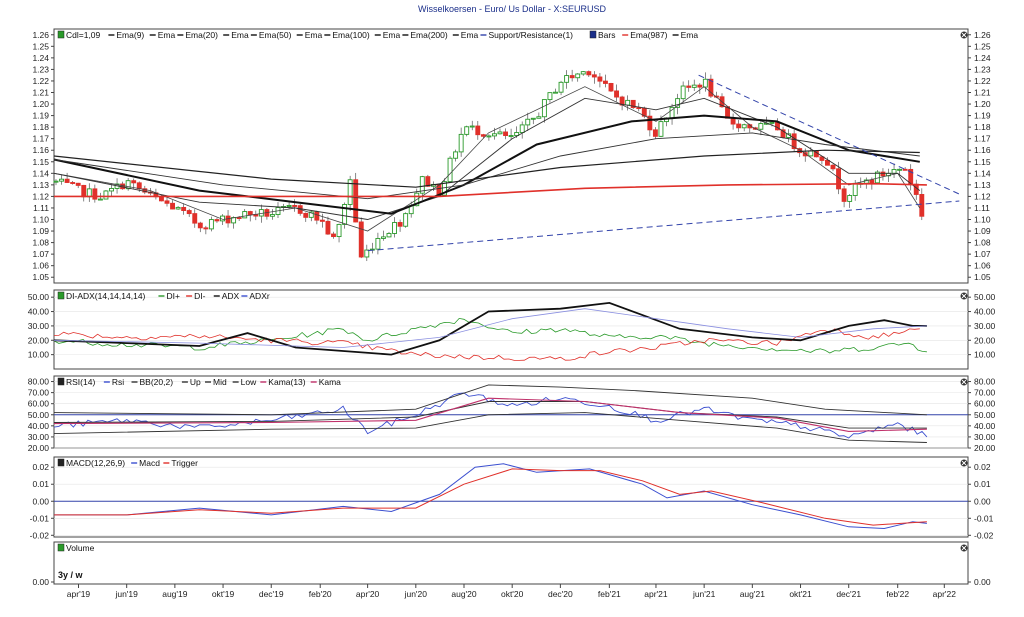 The height and width of the screenshot is (617, 1024). I want to click on y-tick-label-left: -0.02, so click(40, 535).